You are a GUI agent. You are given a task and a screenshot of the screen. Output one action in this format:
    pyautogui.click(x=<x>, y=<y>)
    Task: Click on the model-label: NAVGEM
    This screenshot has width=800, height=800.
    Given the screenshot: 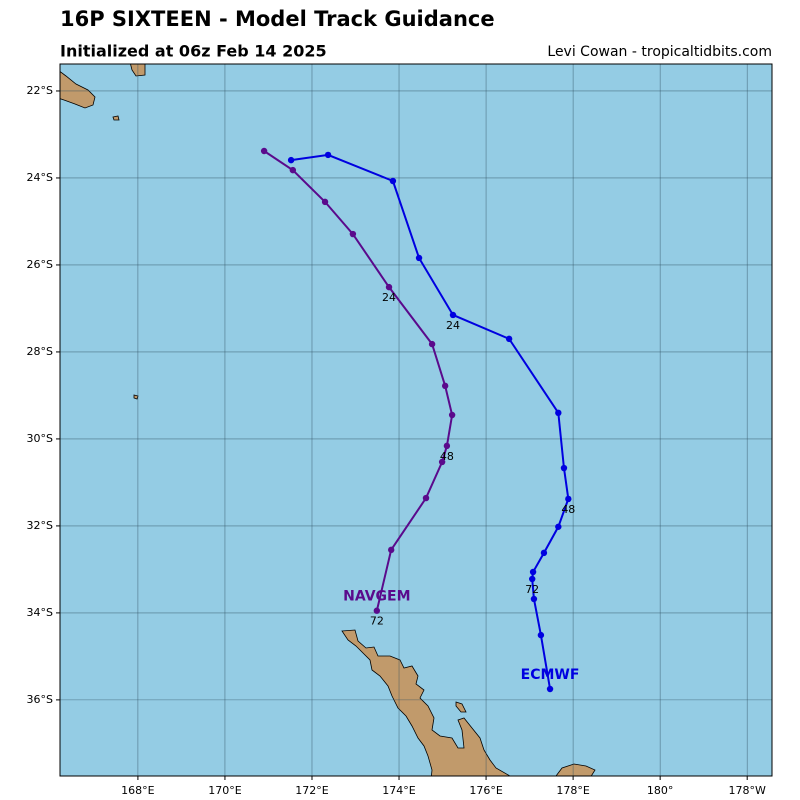 What is the action you would take?
    pyautogui.click(x=376, y=597)
    